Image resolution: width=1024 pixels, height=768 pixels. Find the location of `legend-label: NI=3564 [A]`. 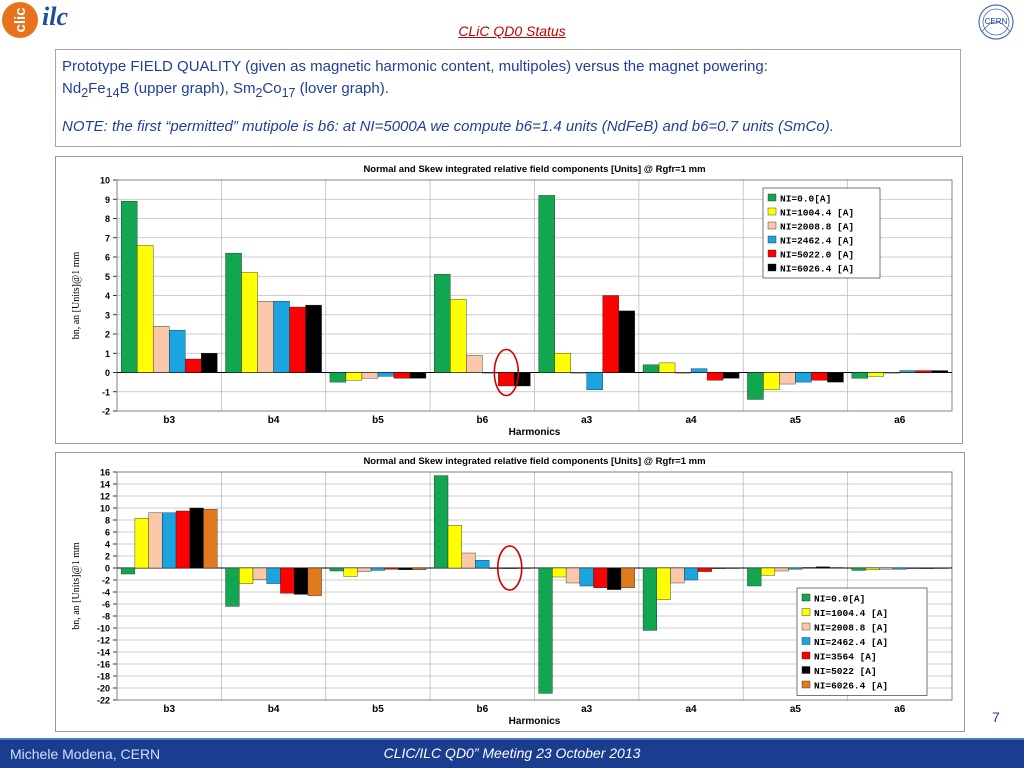

legend-label: NI=3564 [A] is located at coordinates (845, 657).